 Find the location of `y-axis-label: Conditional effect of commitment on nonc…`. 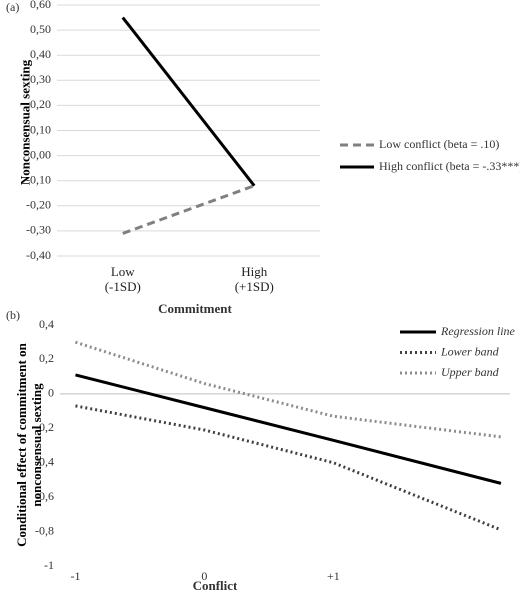

y-axis-label: Conditional effect of commitment on nonc… is located at coordinates (29, 445).